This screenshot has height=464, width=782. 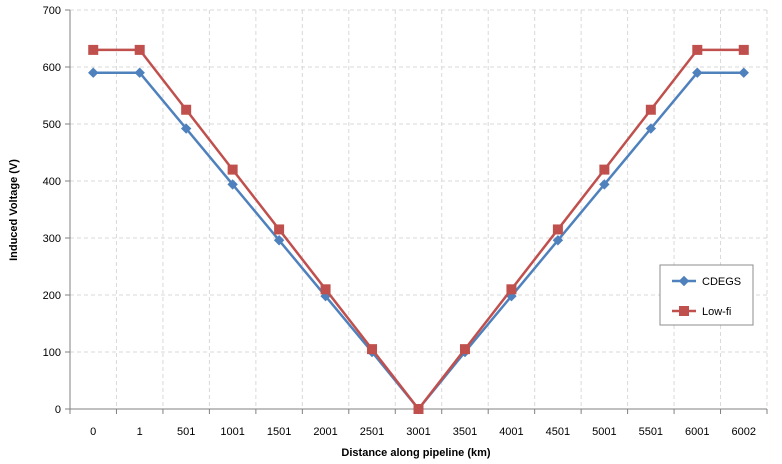 I want to click on x-tick-label: 1501, so click(x=279, y=432).